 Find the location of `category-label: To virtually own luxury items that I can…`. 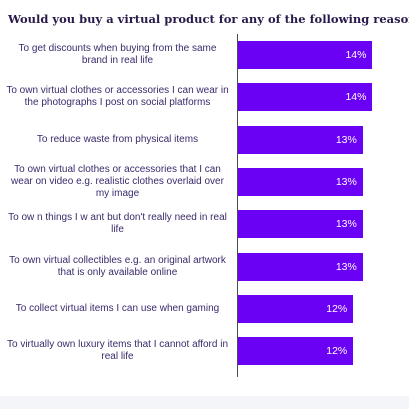

category-label: To virtually own luxury items that I can… is located at coordinates (117, 351).